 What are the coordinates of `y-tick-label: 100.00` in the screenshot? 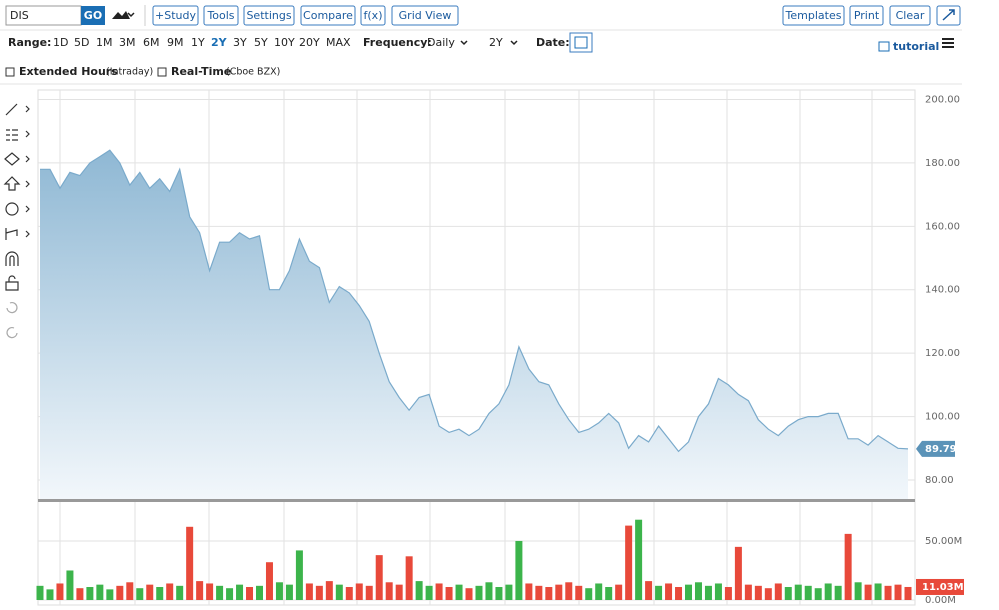 It's located at (942, 417).